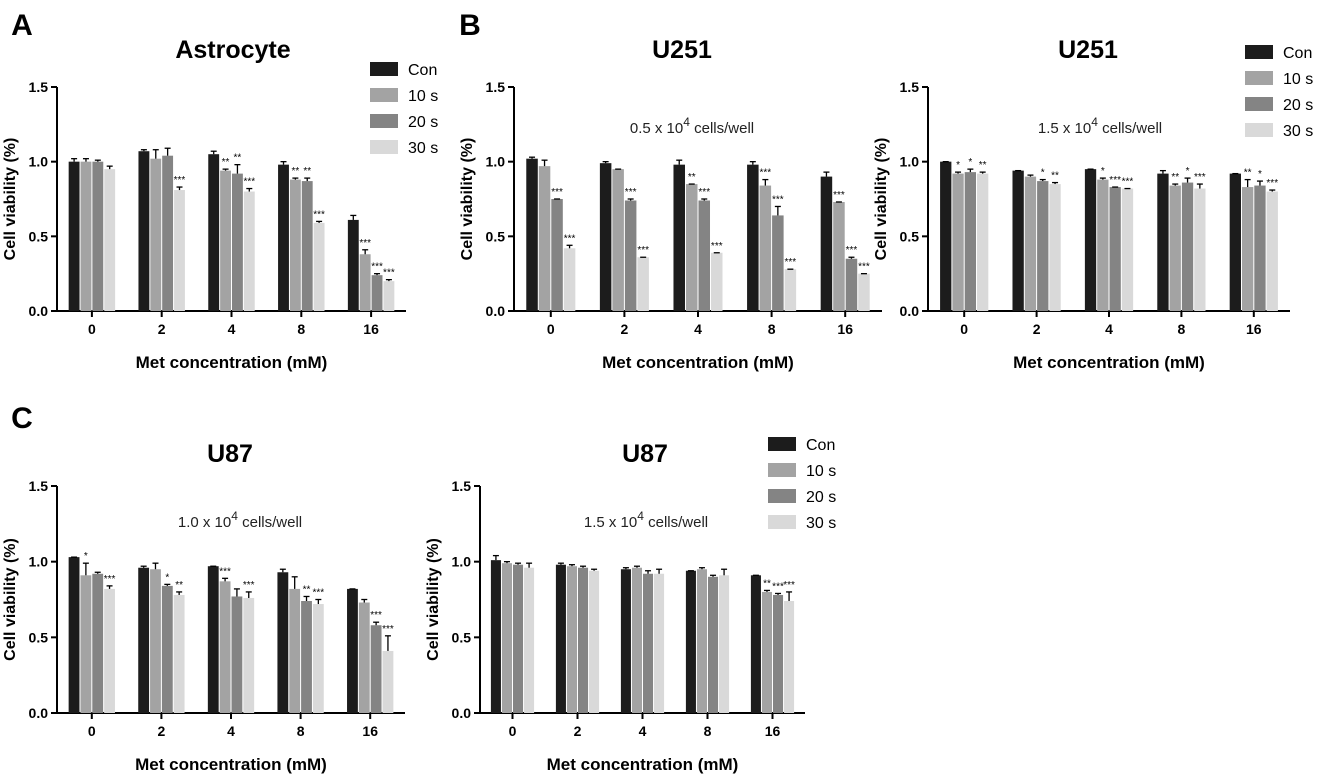 The width and height of the screenshot is (1327, 774). What do you see at coordinates (496, 87) in the screenshot?
I see `y-tick-label: 1.5` at bounding box center [496, 87].